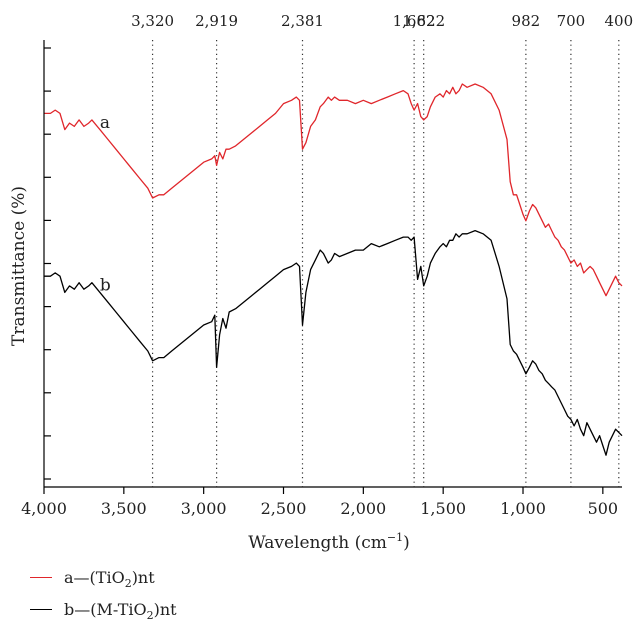 The height and width of the screenshot is (630, 636). What do you see at coordinates (603, 508) in the screenshot?
I see `x-tick-label-7: 500` at bounding box center [603, 508].